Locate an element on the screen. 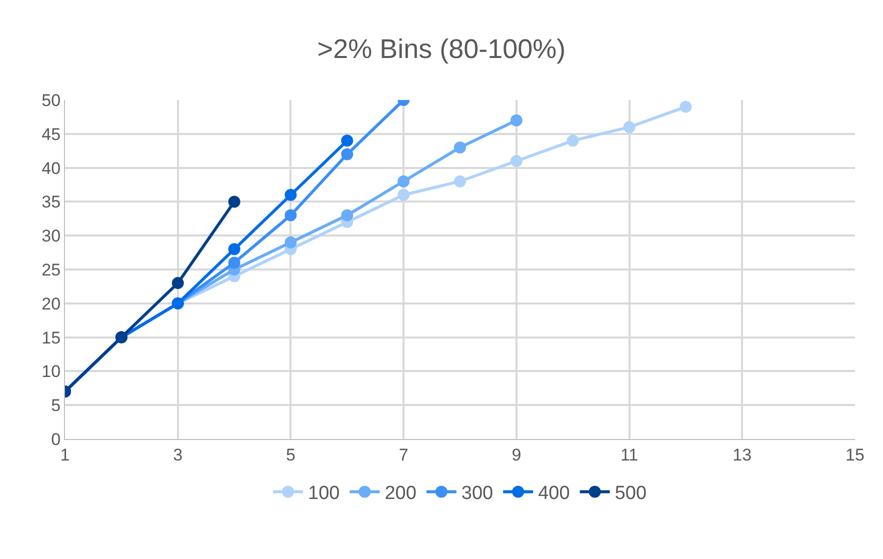 This screenshot has height=559, width=883. legend-label: 400 is located at coordinates (554, 493).